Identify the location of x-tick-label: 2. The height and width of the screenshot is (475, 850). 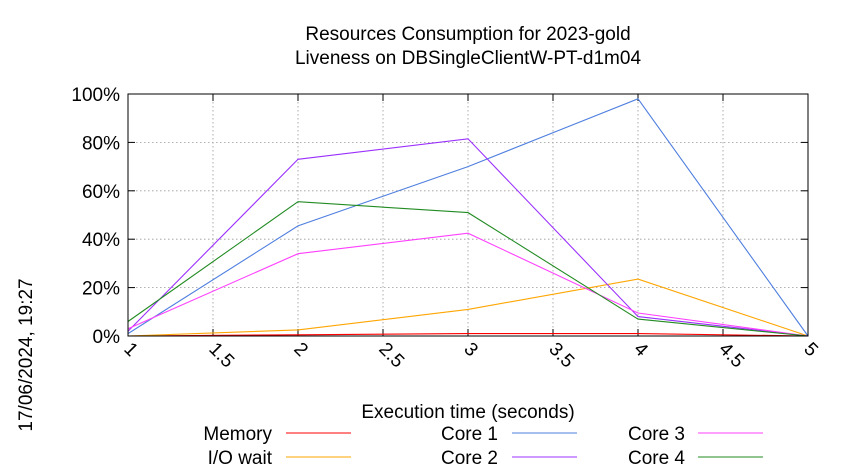
(300, 350).